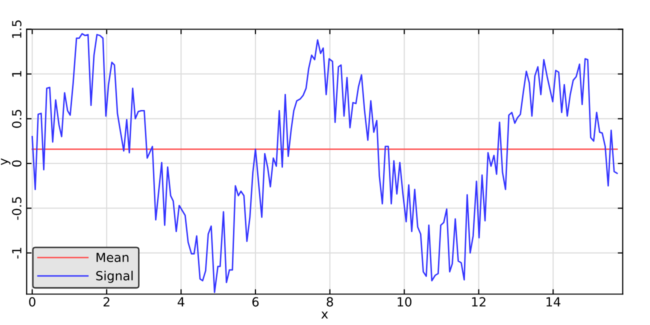 The width and height of the screenshot is (650, 325). I want to click on x-tick-label: 8, so click(330, 302).